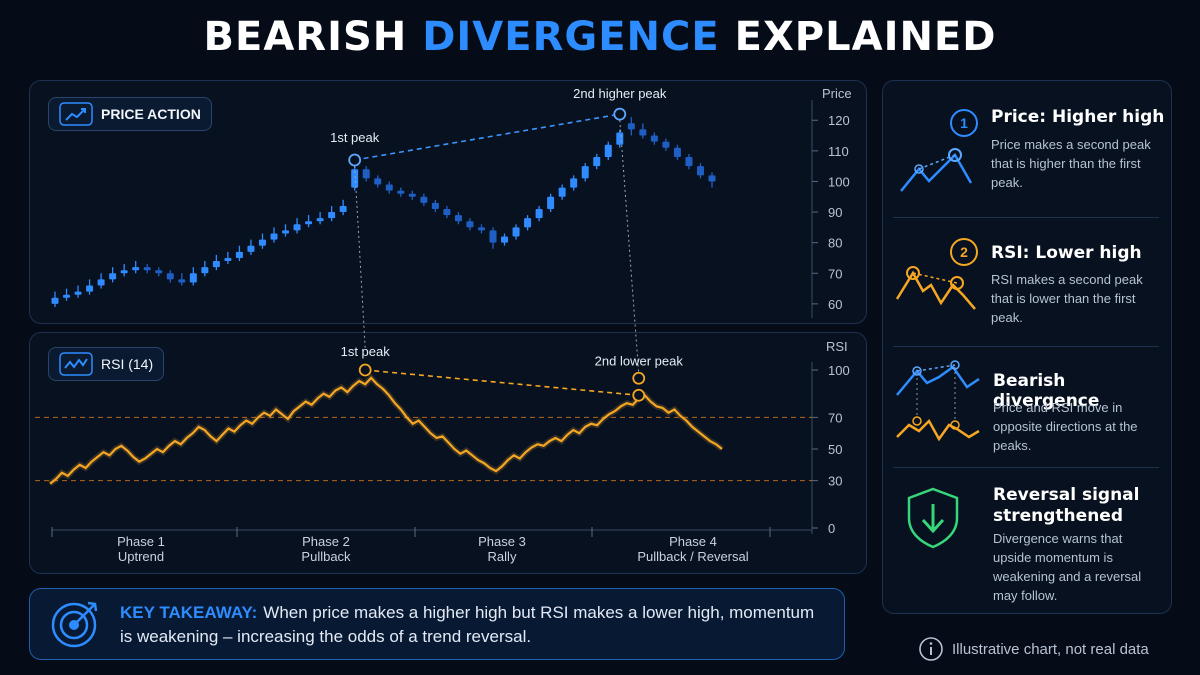 Image resolution: width=1200 pixels, height=675 pixels. I want to click on price-axis-label: Price, so click(837, 93).